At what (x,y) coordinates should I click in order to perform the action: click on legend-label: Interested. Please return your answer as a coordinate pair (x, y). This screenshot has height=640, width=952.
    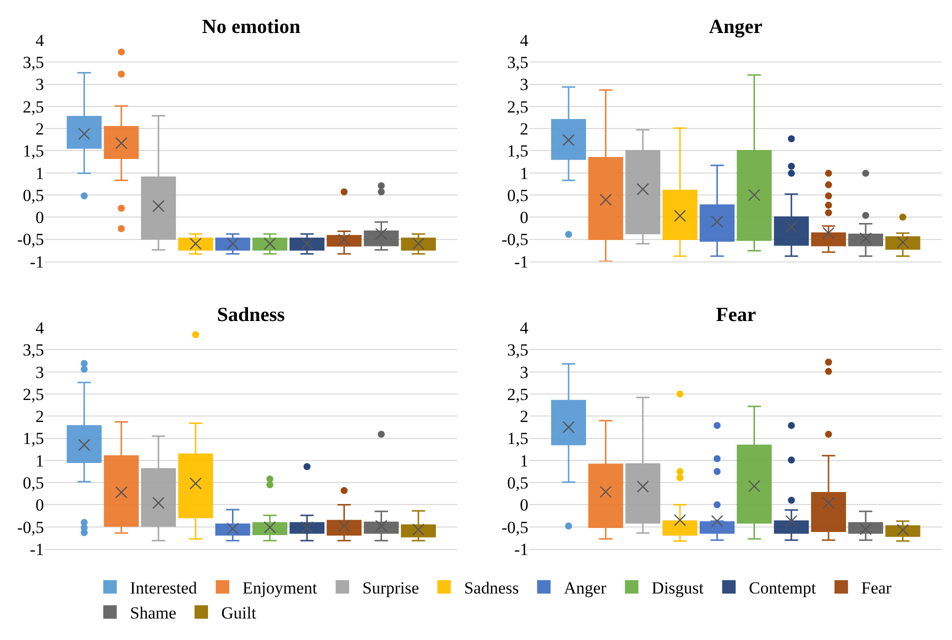
    Looking at the image, I should click on (164, 588).